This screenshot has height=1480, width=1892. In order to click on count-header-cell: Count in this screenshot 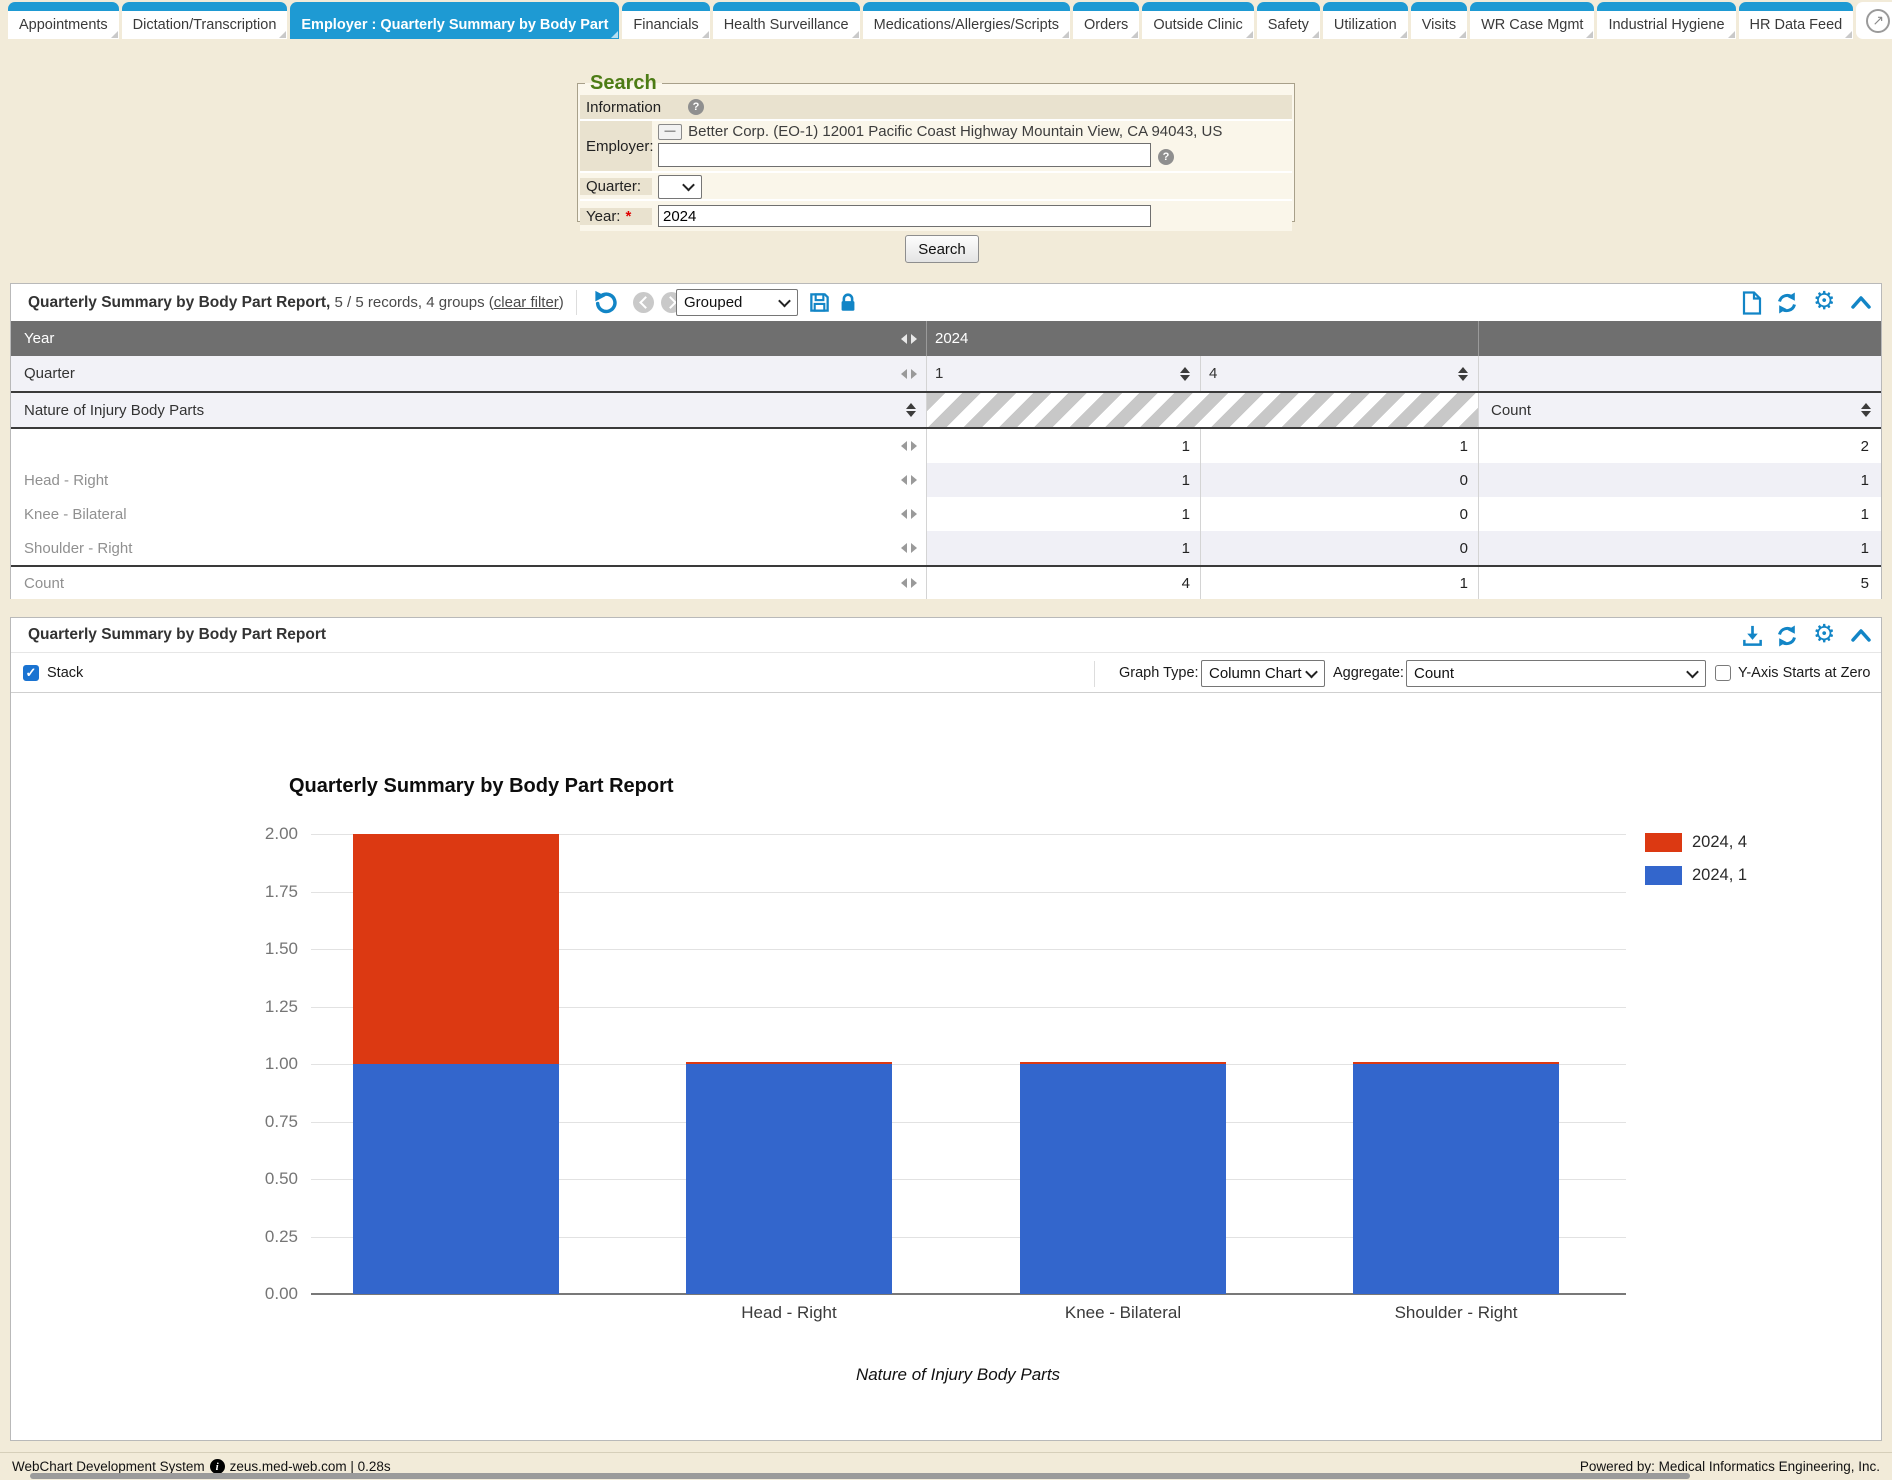, I will do `click(1679, 410)`.